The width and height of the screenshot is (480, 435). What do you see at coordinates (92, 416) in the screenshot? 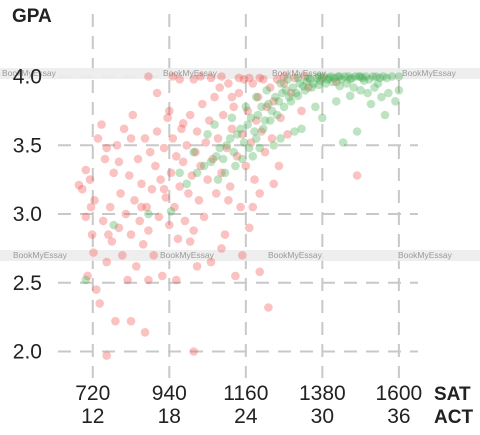
I see `x-tick-label-act: 12` at bounding box center [92, 416].